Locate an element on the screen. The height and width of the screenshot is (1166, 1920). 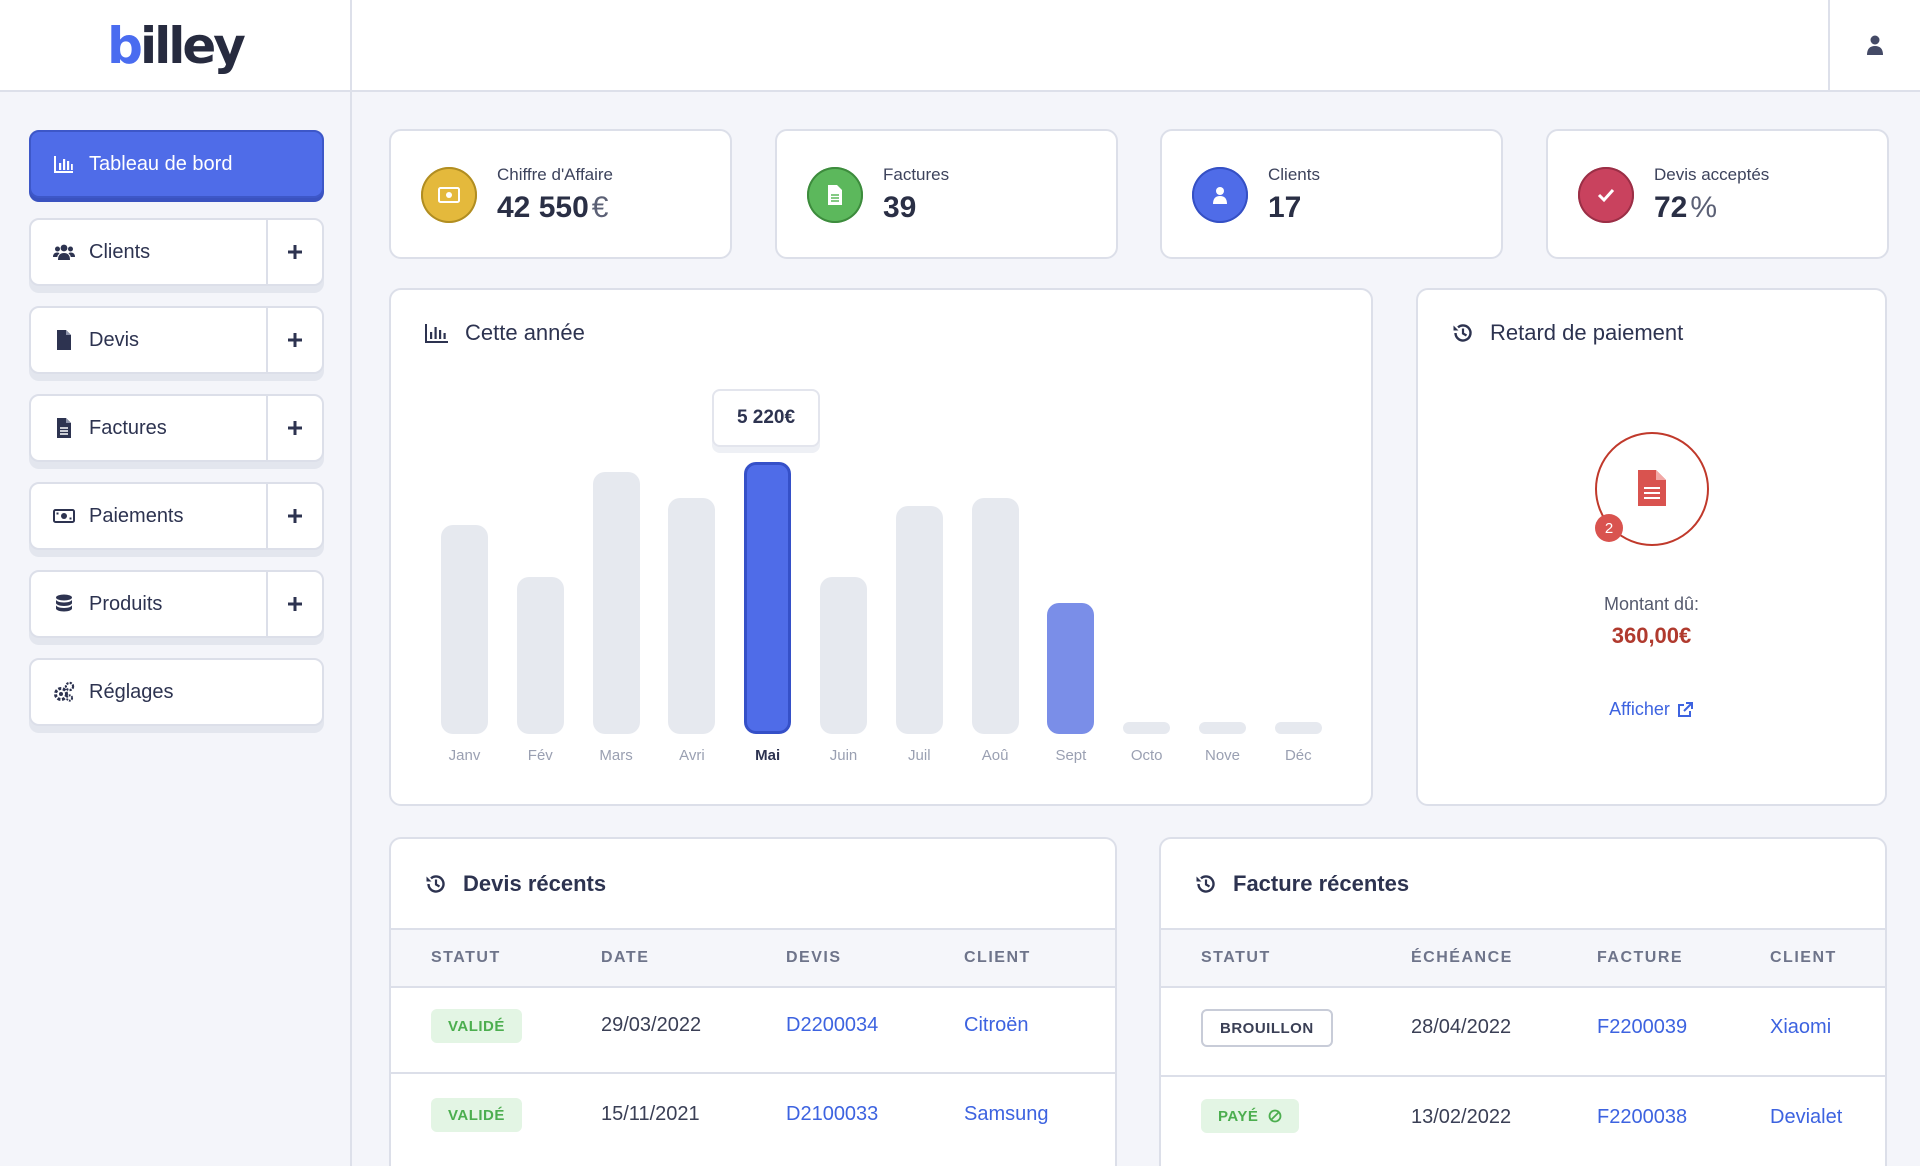
chart-bar-fév is located at coordinates (540, 655).